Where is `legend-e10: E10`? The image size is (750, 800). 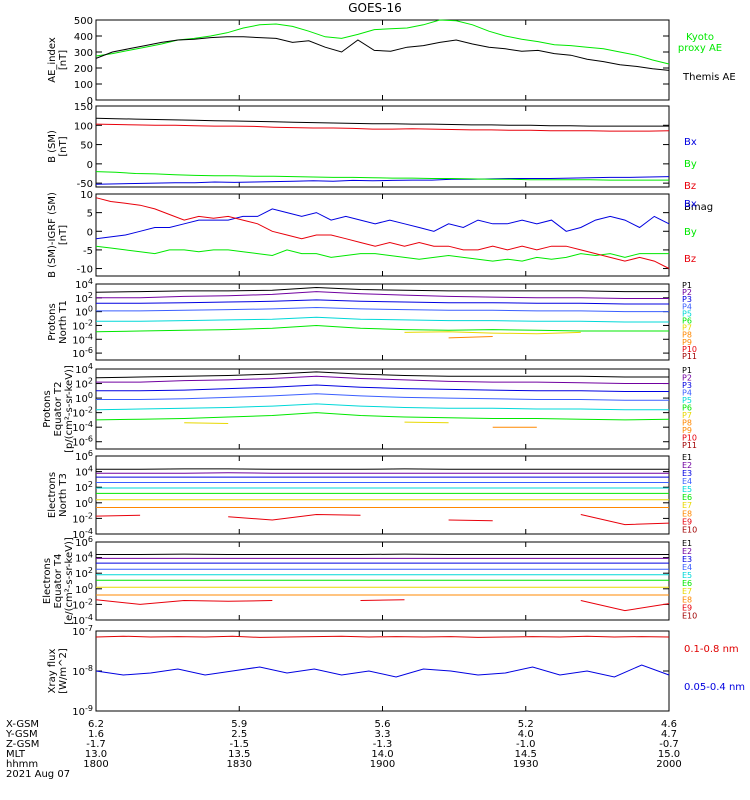
legend-e10: E10 is located at coordinates (689, 529).